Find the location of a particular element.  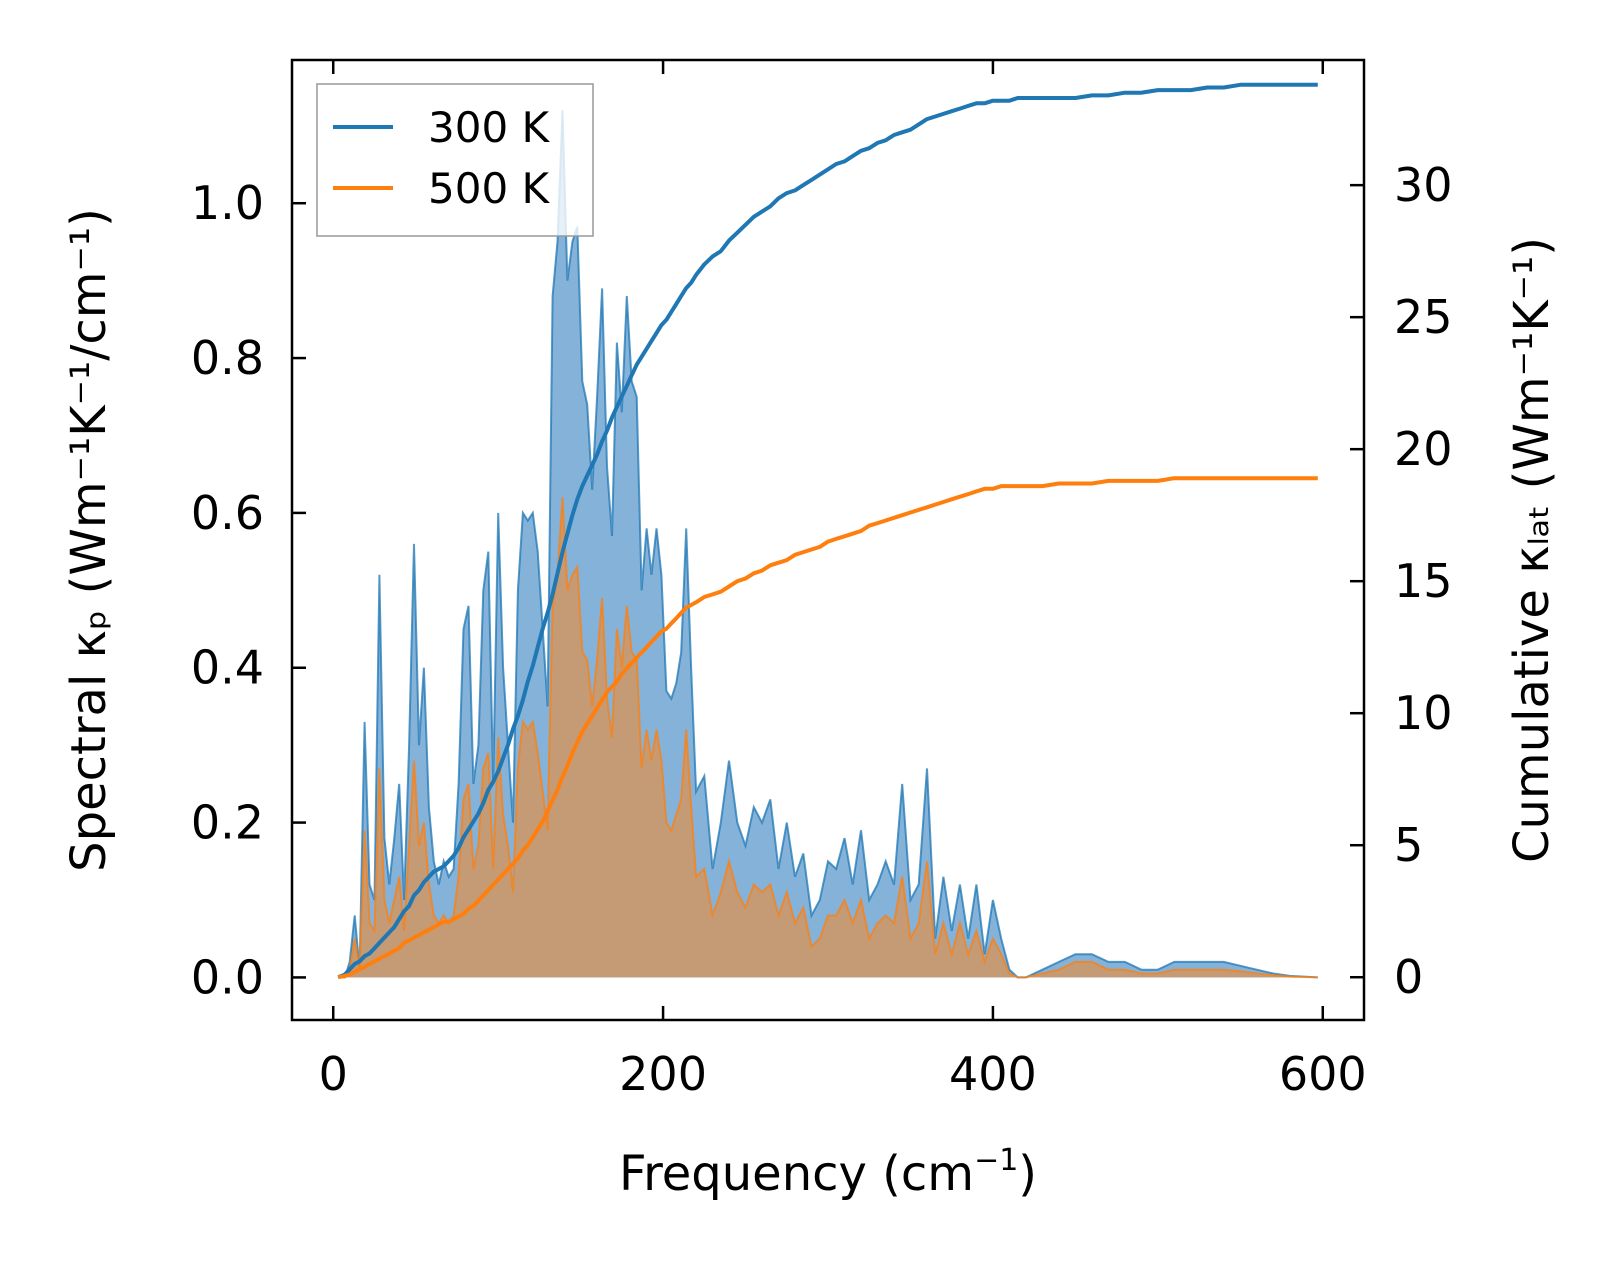

y-tick-label-right: 5 is located at coordinates (1408, 845).